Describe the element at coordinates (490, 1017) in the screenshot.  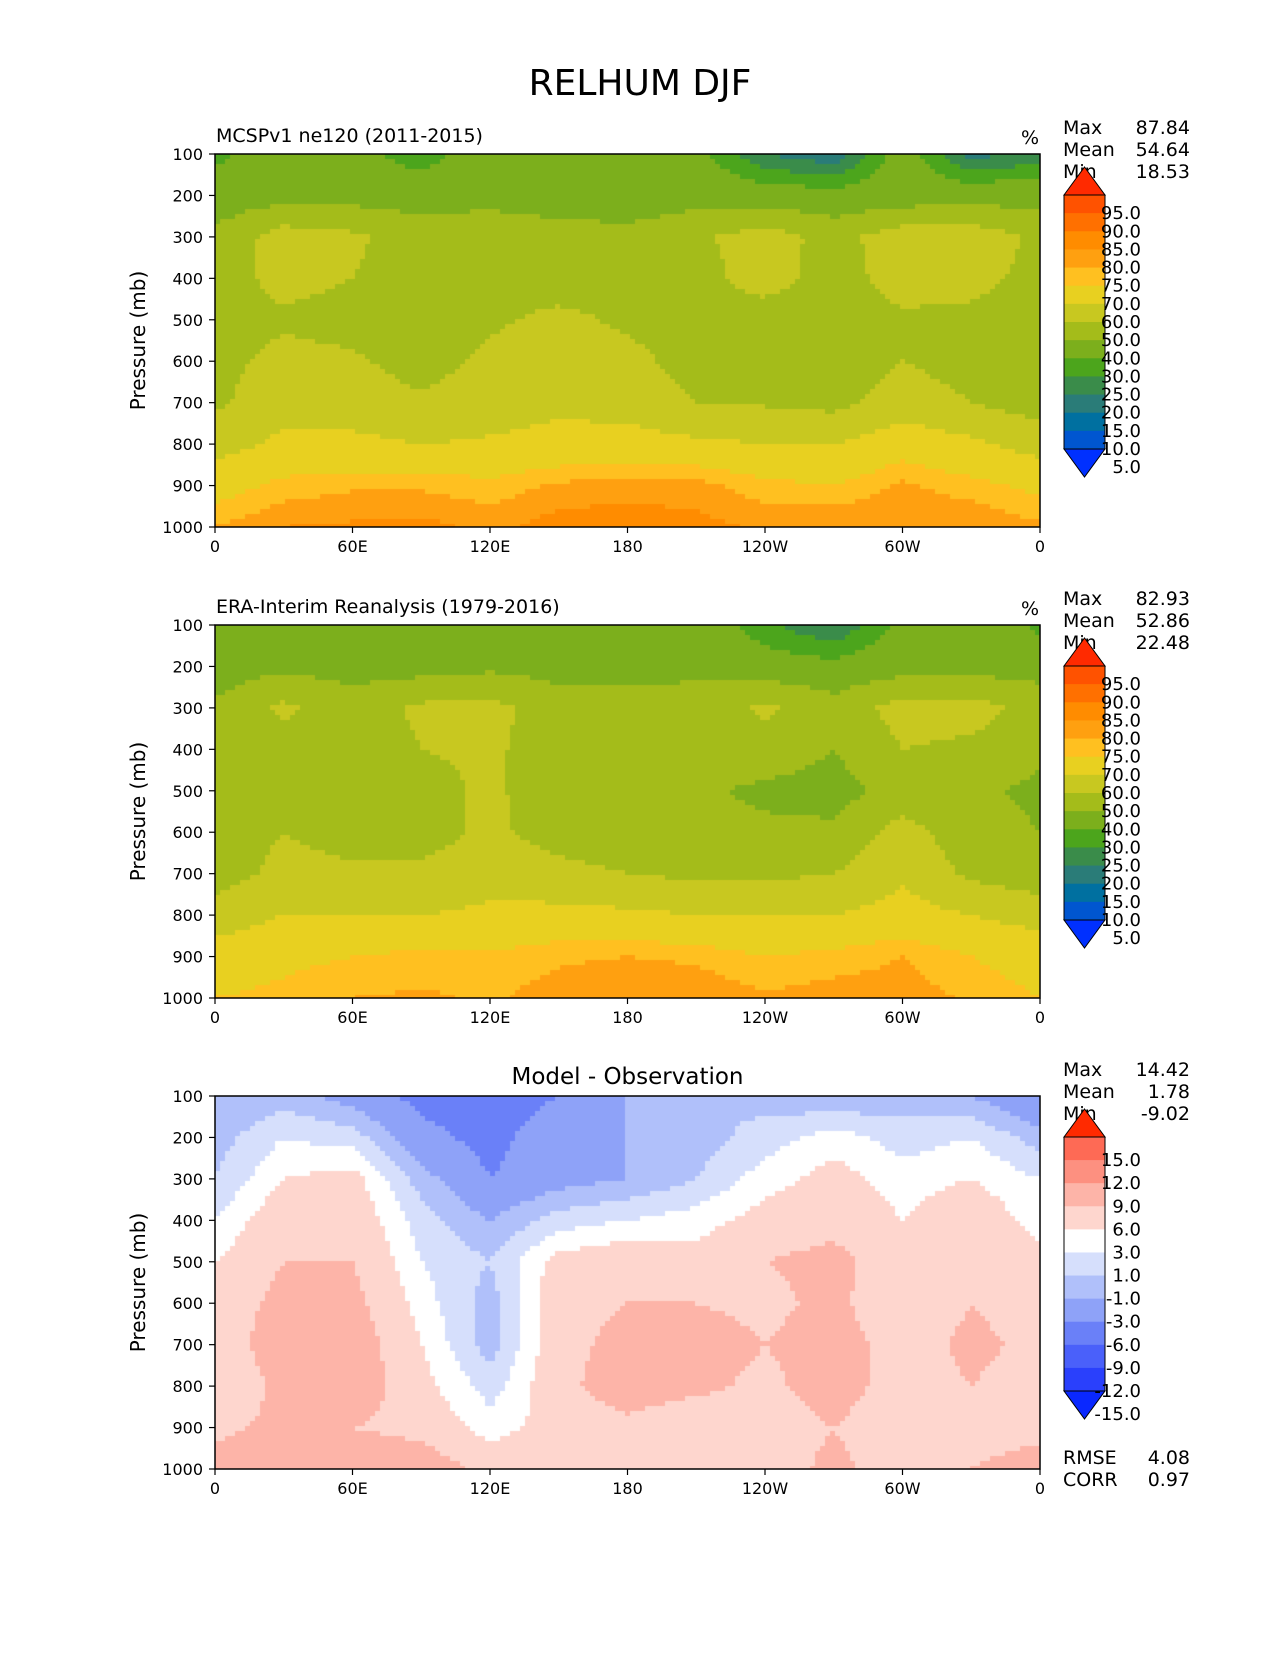
I see `x-tick-label: 120E` at that location.